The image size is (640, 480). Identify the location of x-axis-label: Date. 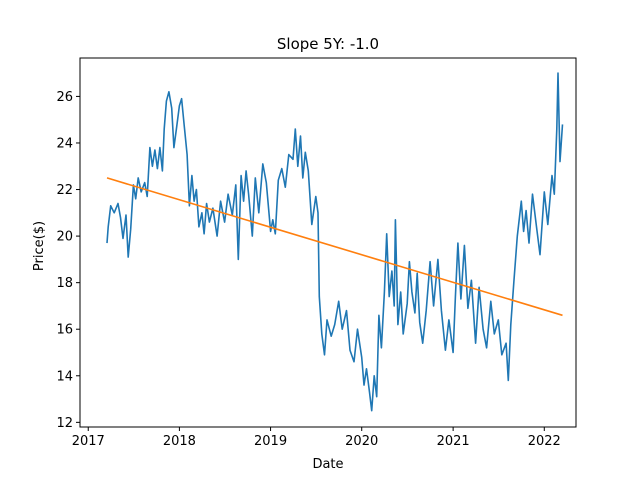
(327, 464).